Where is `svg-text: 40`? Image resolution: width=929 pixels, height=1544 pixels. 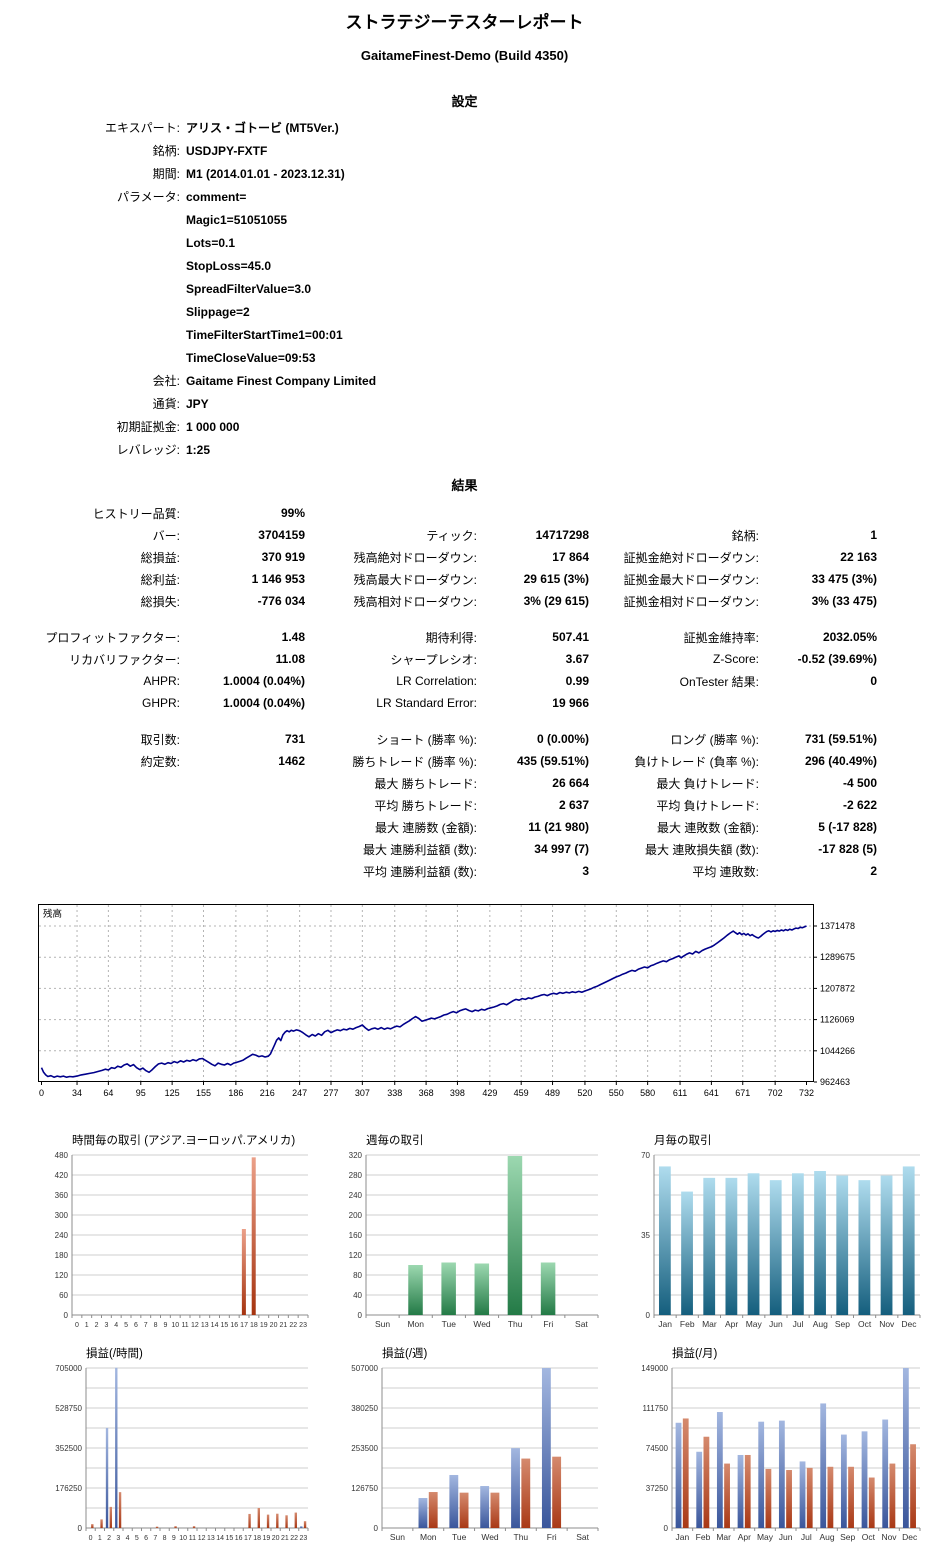
svg-text: 40 is located at coordinates (357, 1295).